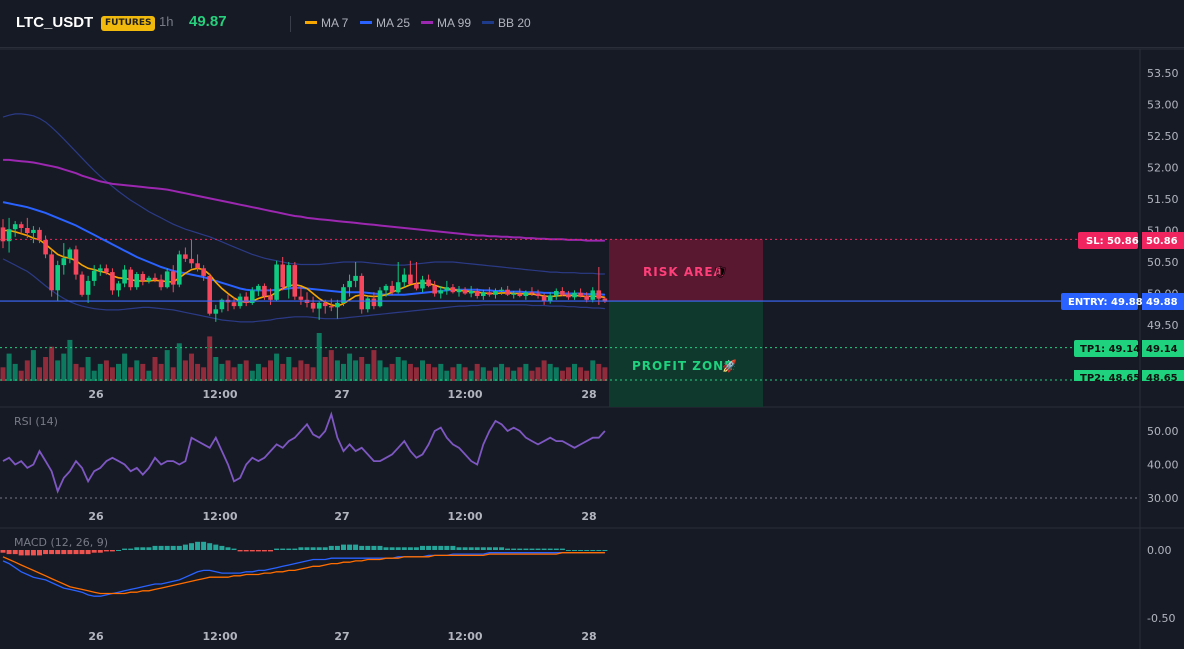 The width and height of the screenshot is (1184, 649). What do you see at coordinates (1108, 240) in the screenshot?
I see `sl-tag` at bounding box center [1108, 240].